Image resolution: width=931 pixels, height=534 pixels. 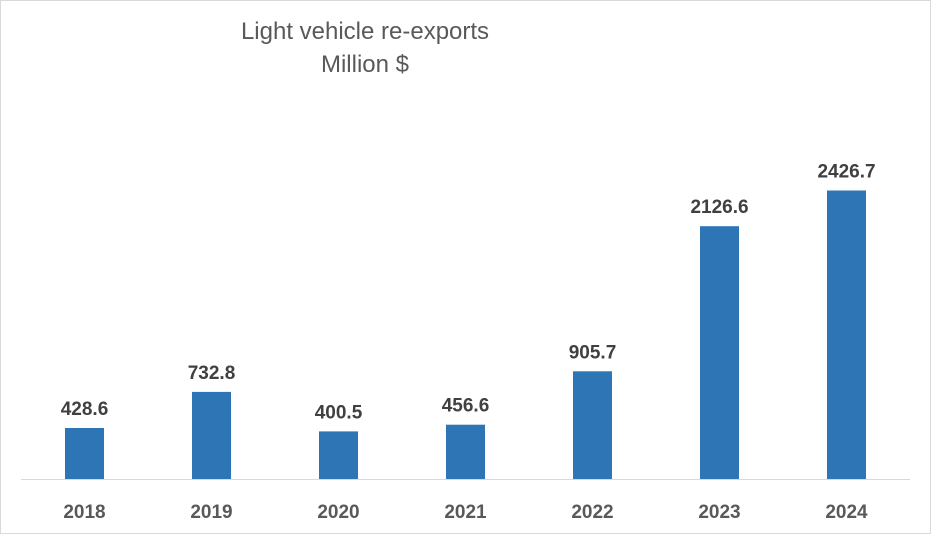 What do you see at coordinates (592, 512) in the screenshot?
I see `x-tick-label-2022: 2022` at bounding box center [592, 512].